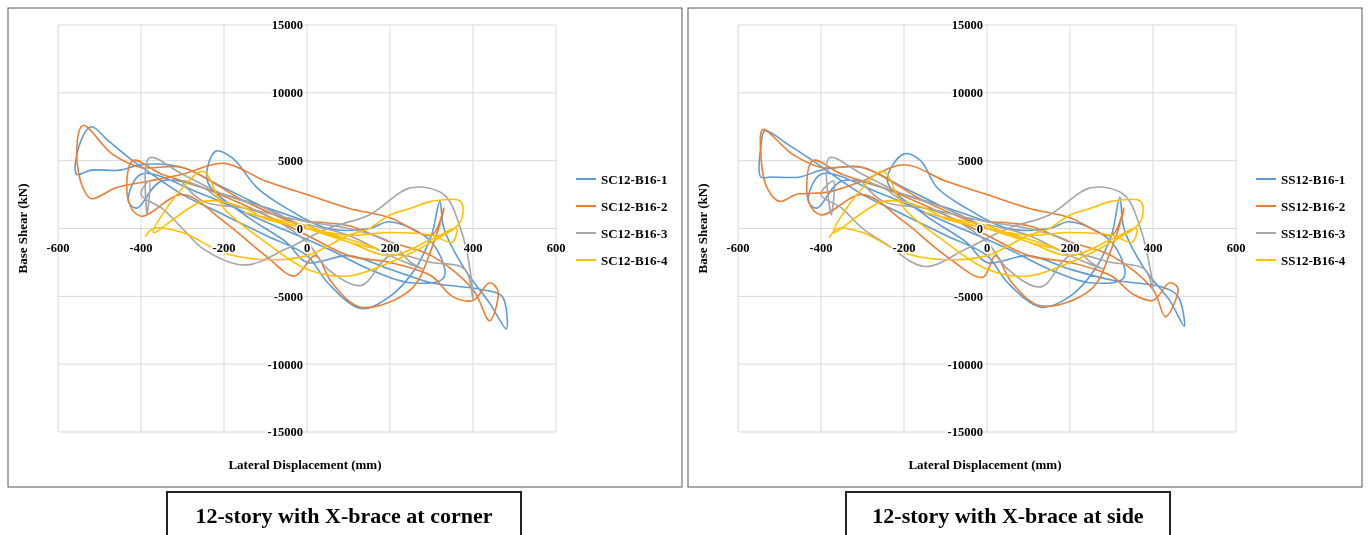 This screenshot has height=535, width=1369. I want to click on legend-label: SC12-B16-1, so click(634, 179).